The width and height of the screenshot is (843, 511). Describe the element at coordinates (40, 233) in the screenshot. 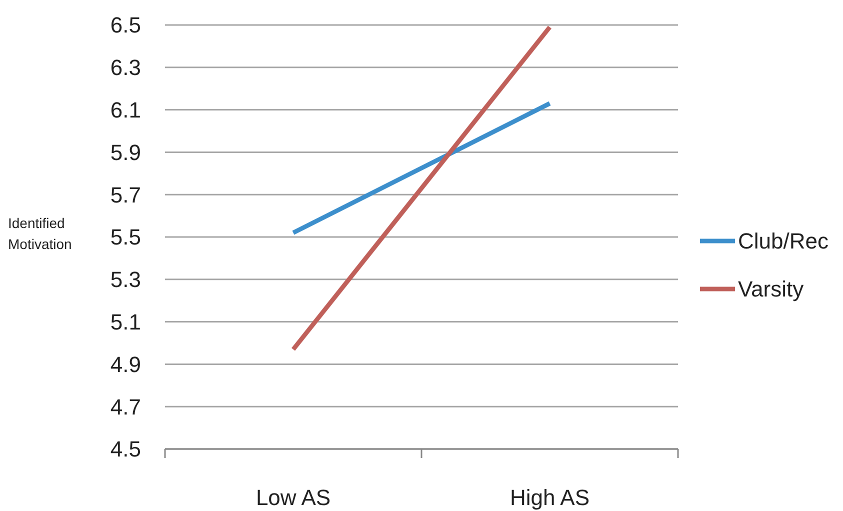

I see `y-axis-title: Identified Motivation` at that location.